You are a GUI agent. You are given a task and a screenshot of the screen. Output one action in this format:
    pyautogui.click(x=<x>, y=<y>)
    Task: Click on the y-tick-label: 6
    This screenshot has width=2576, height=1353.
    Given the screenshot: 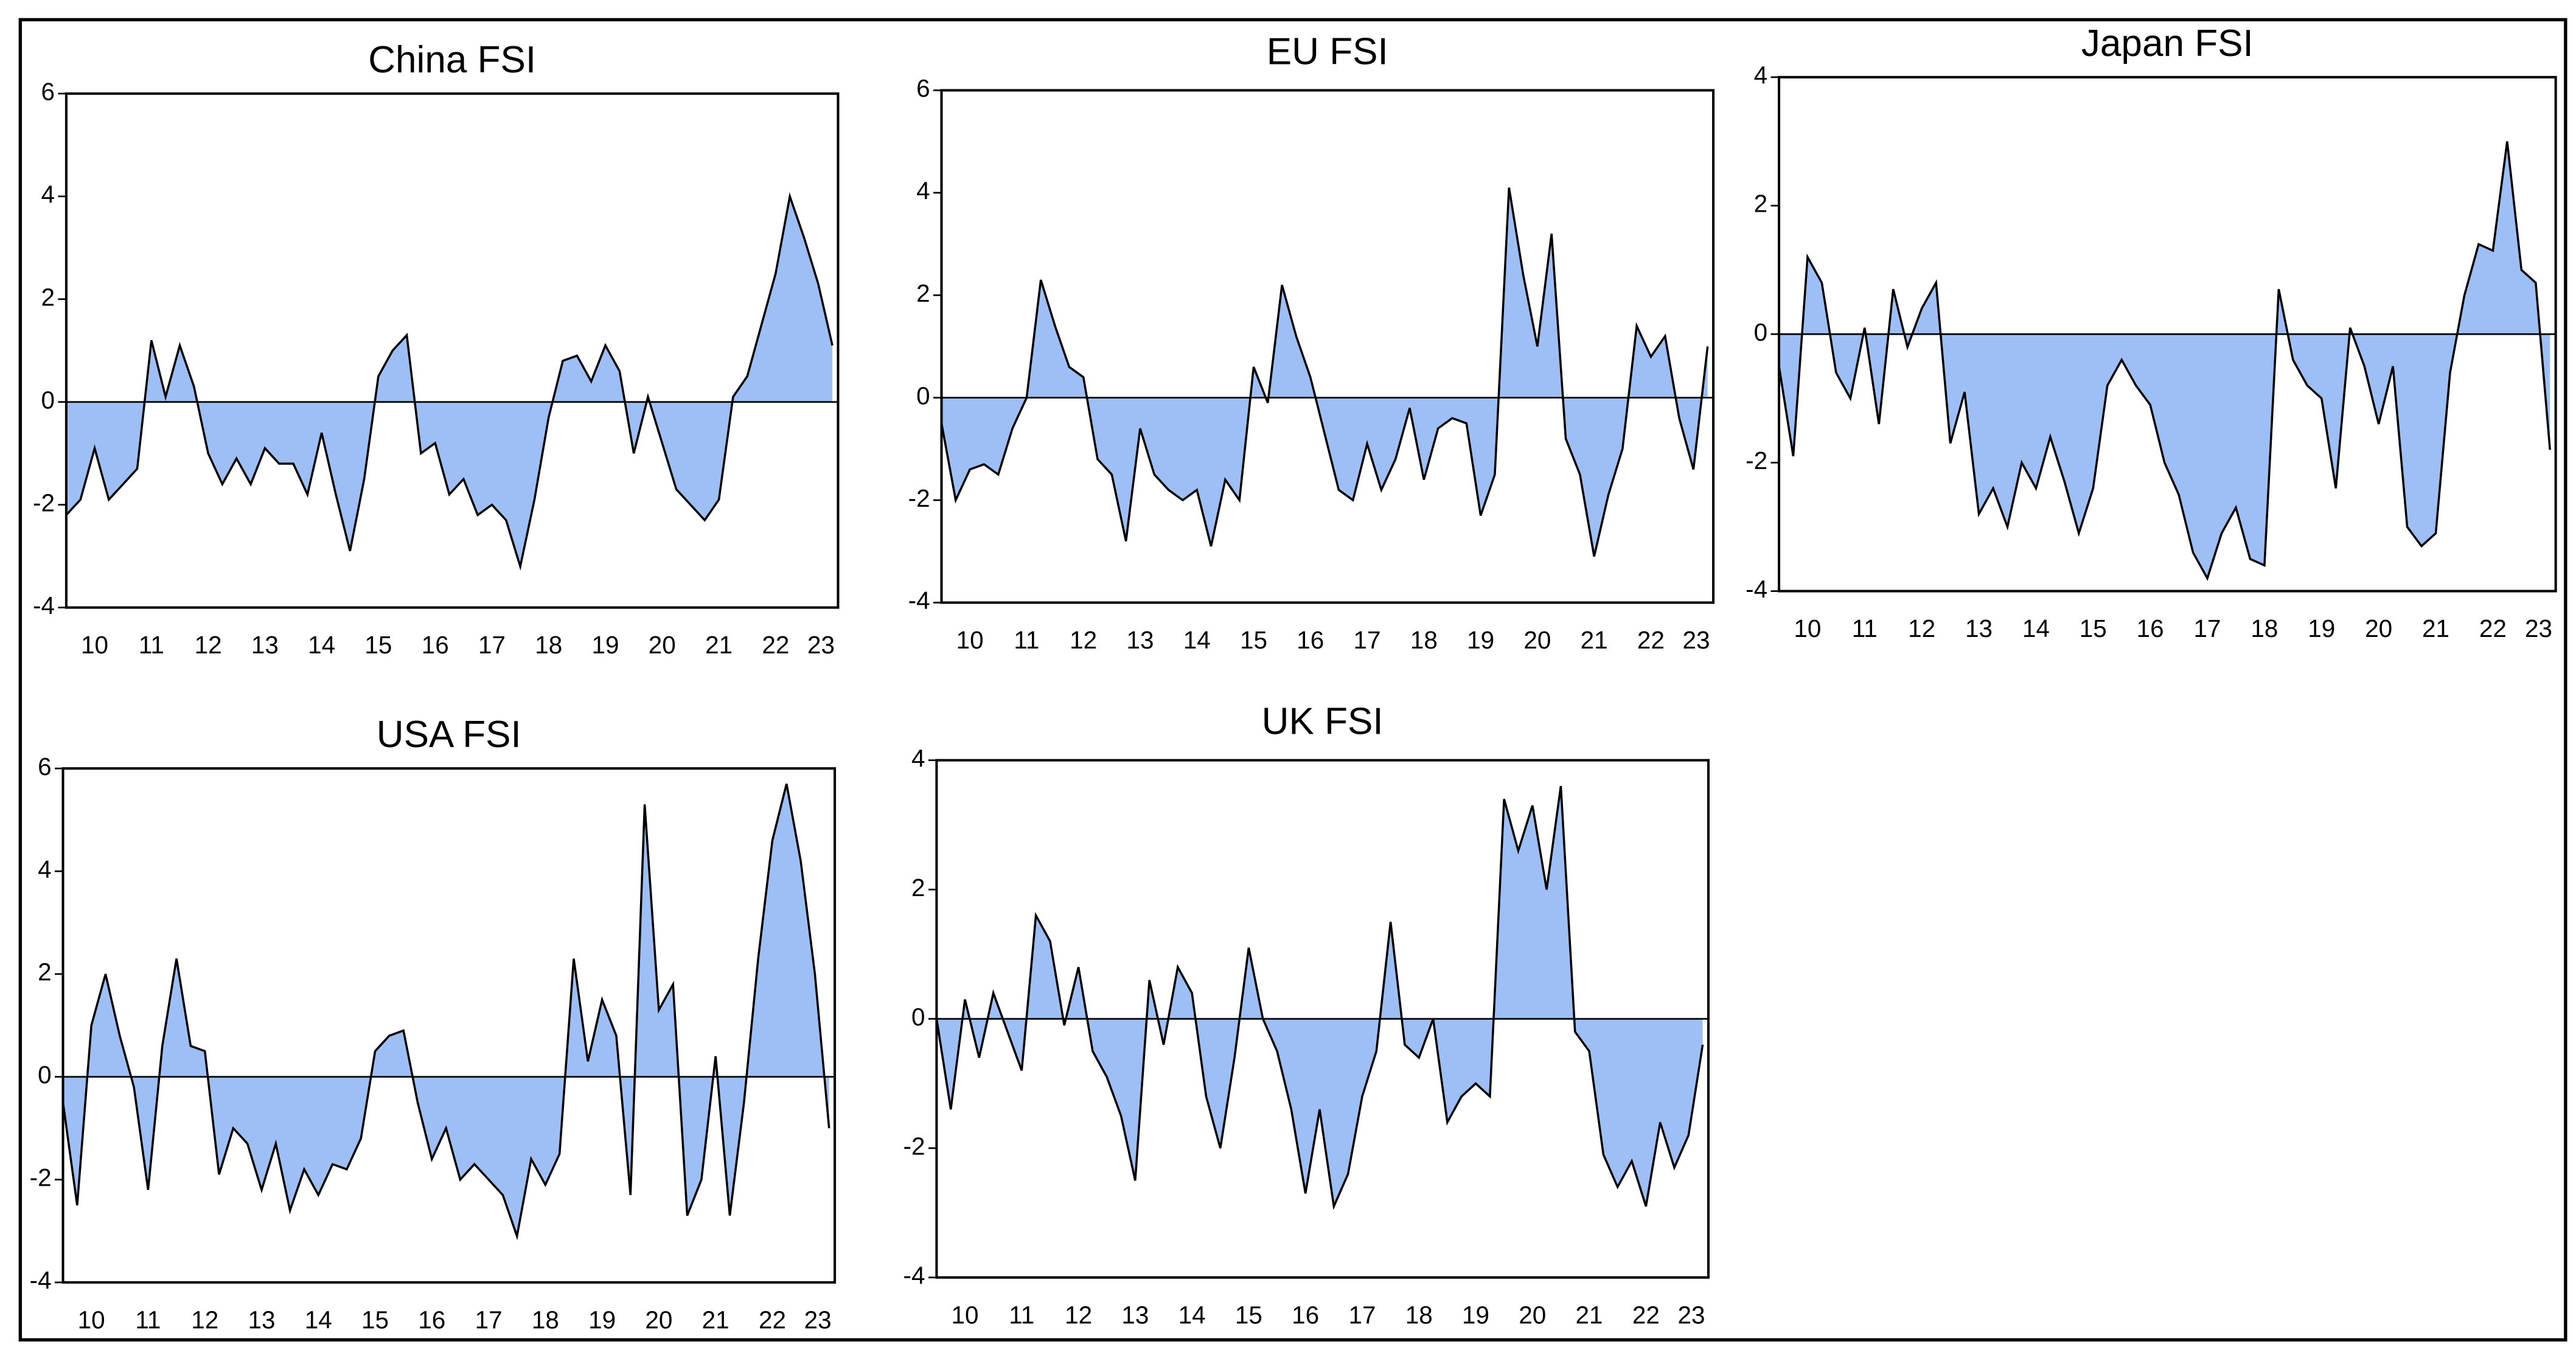 What is the action you would take?
    pyautogui.click(x=45, y=767)
    